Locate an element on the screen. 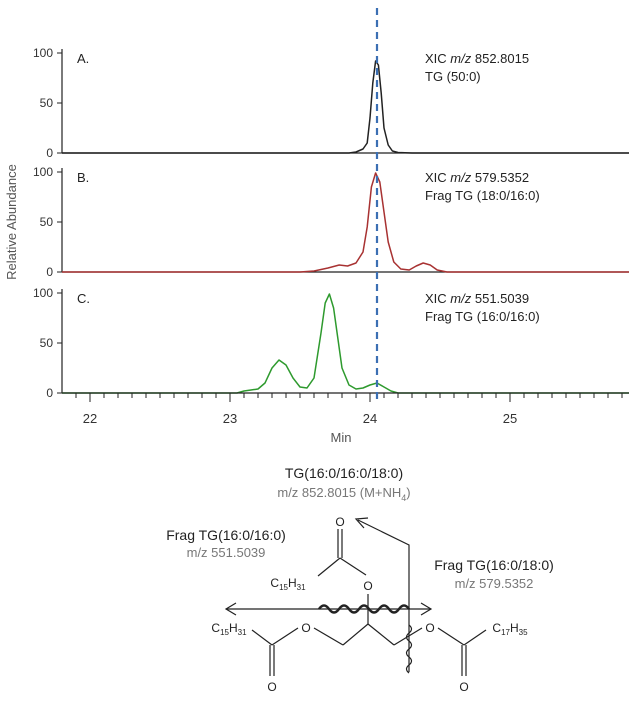  panel-xic-label: XIC m/z 579.5352 is located at coordinates (477, 177).